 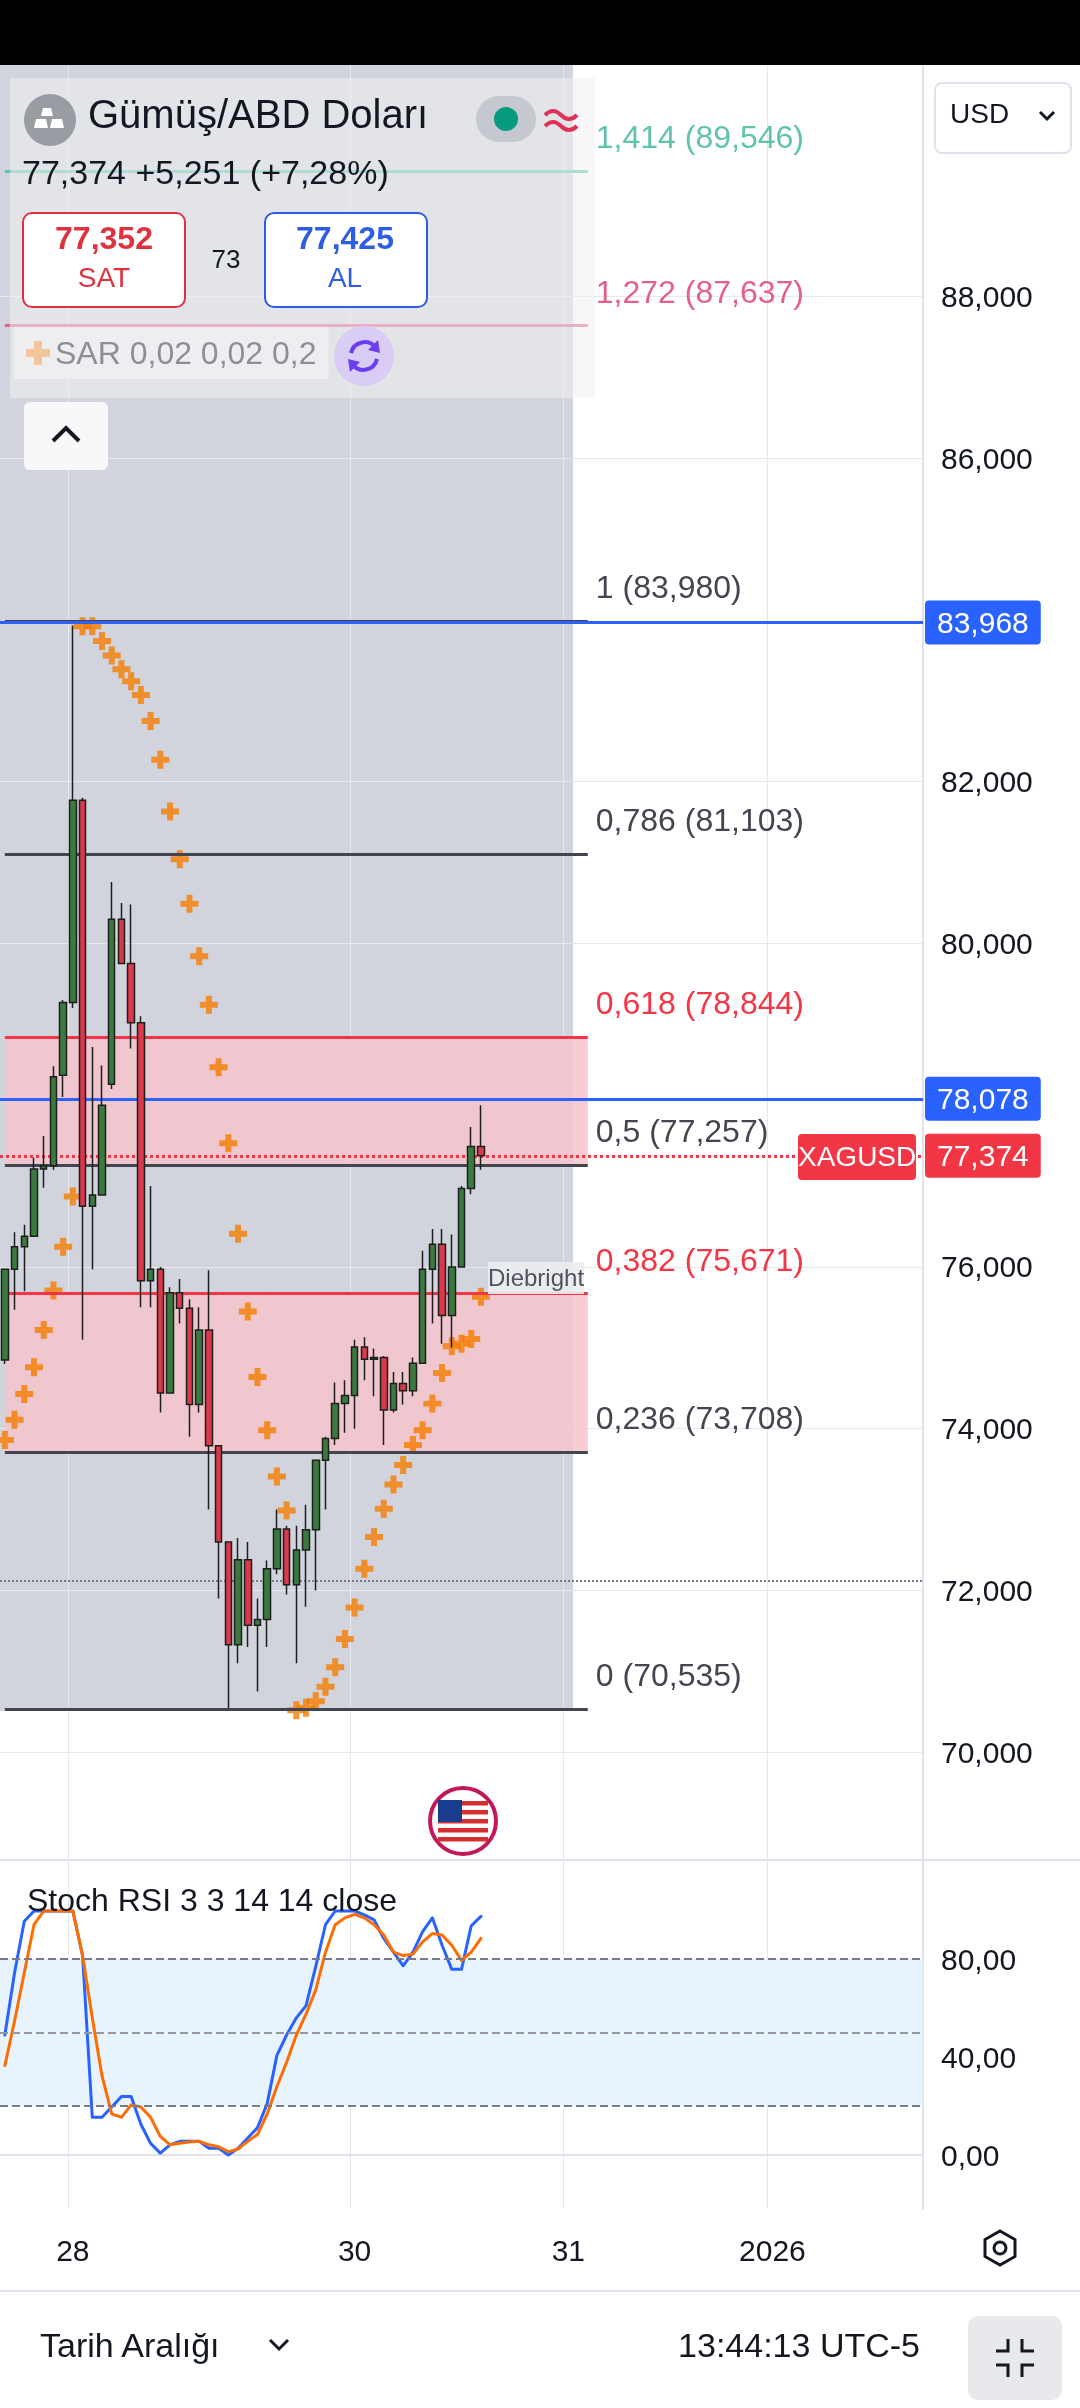 What do you see at coordinates (345, 278) in the screenshot?
I see `annotation: AL` at bounding box center [345, 278].